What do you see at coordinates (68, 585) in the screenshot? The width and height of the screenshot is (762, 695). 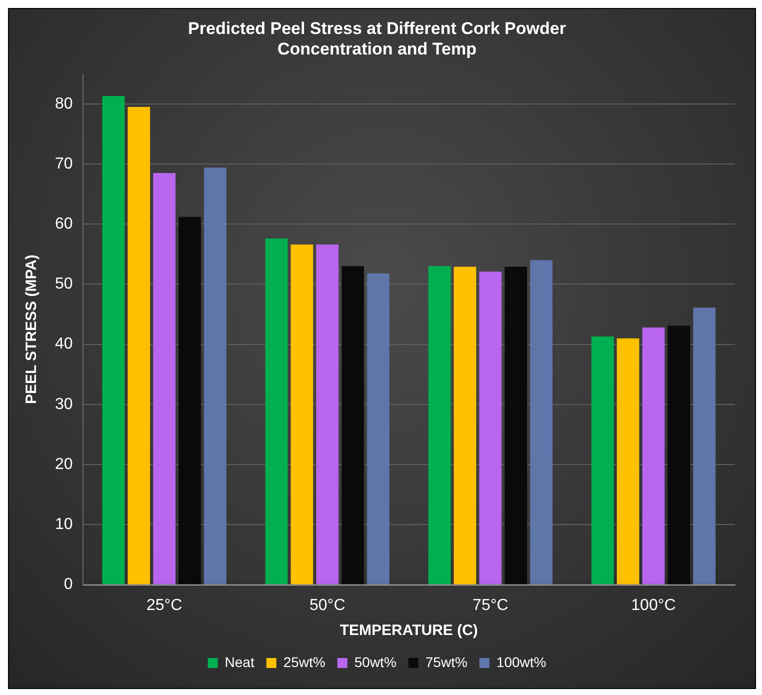 I see `y-tick-label: 0` at bounding box center [68, 585].